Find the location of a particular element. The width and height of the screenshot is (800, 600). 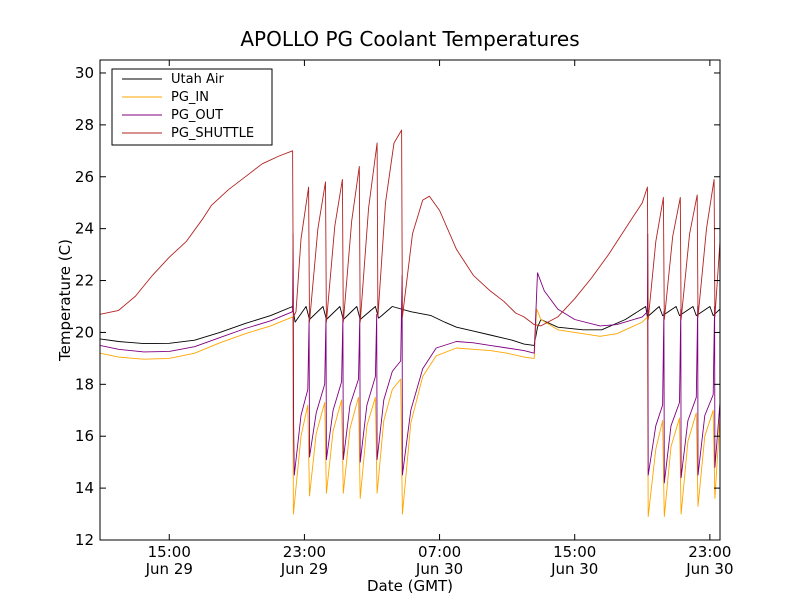

legend: Utah Air PG_IN PG_OUT PG_SHUTTLE is located at coordinates (192, 107).